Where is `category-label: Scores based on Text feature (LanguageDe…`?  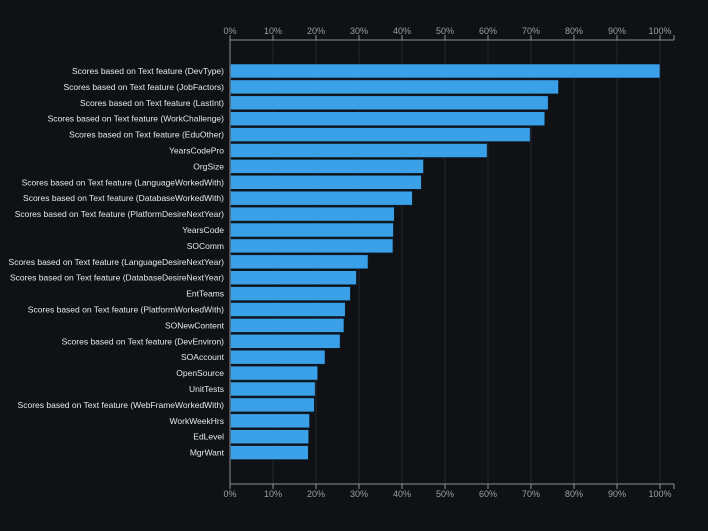
category-label: Scores based on Text feature (LanguageDe… is located at coordinates (117, 262).